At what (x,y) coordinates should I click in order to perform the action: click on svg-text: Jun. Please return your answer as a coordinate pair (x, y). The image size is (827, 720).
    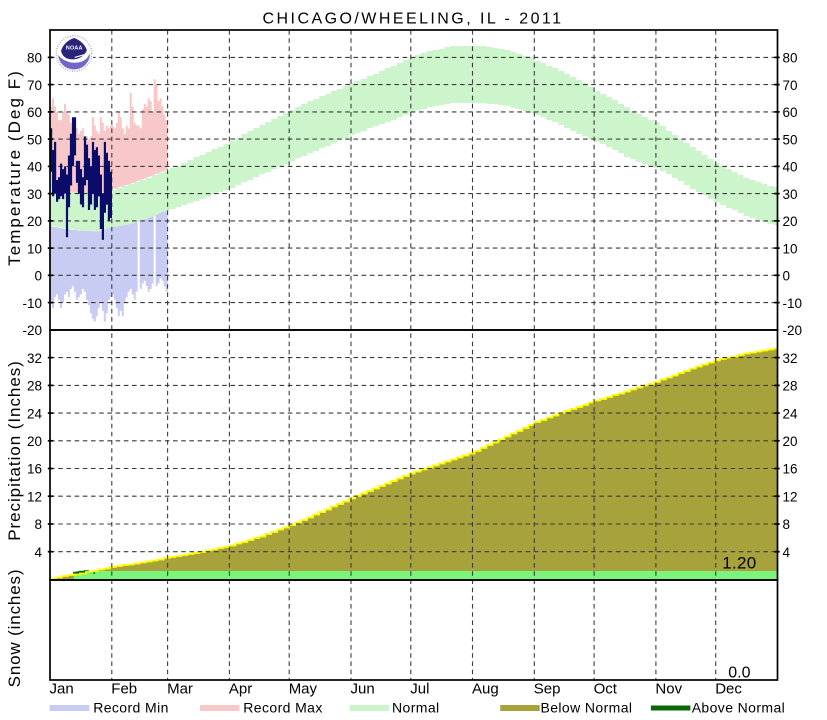
    Looking at the image, I should click on (363, 689).